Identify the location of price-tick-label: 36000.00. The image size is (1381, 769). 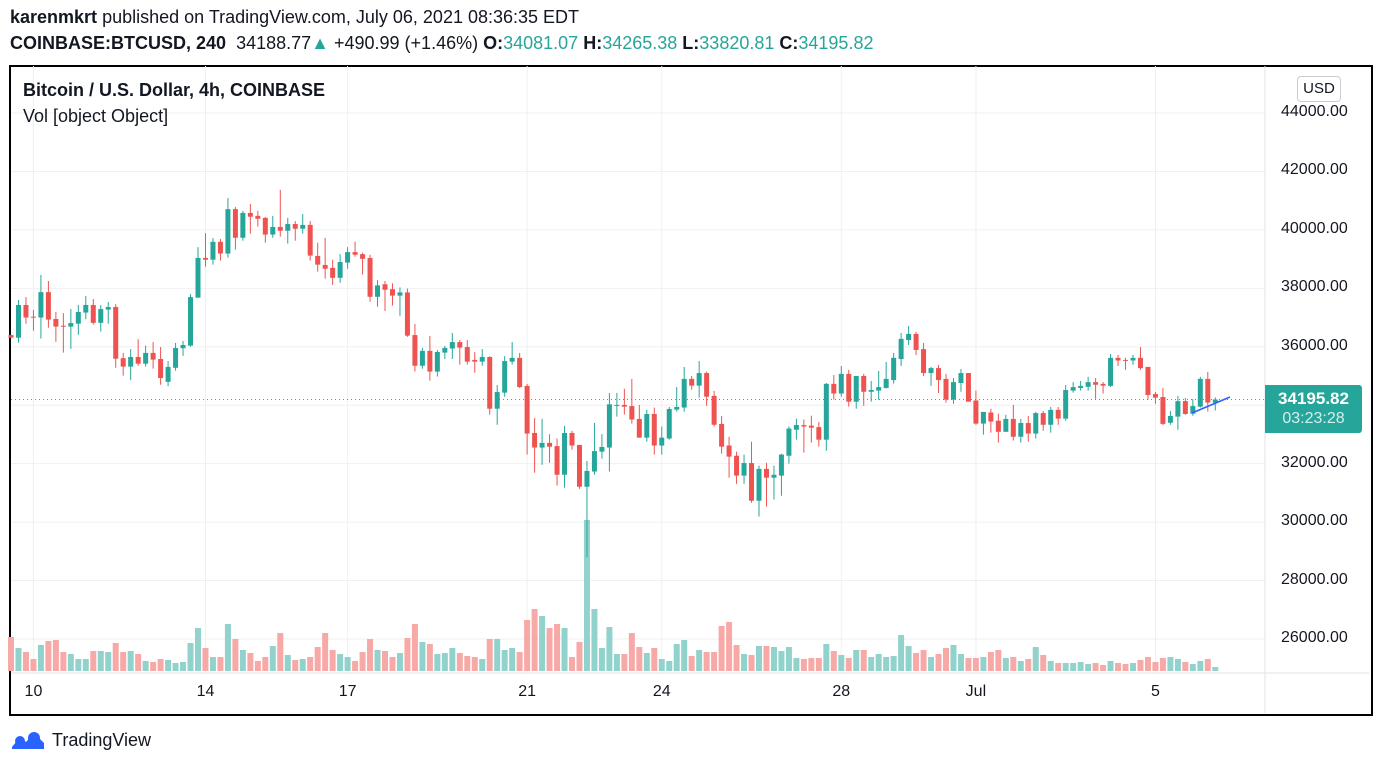
(1314, 345).